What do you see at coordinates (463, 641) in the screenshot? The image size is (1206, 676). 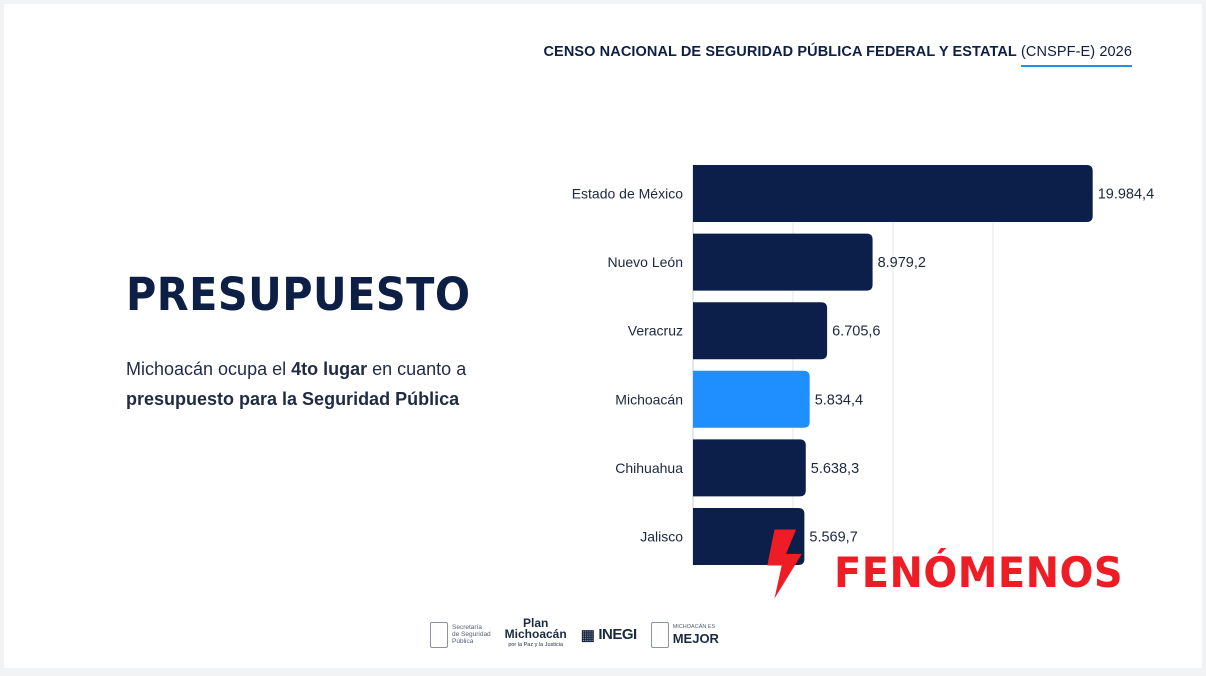 I see `sec-line3: Pública` at bounding box center [463, 641].